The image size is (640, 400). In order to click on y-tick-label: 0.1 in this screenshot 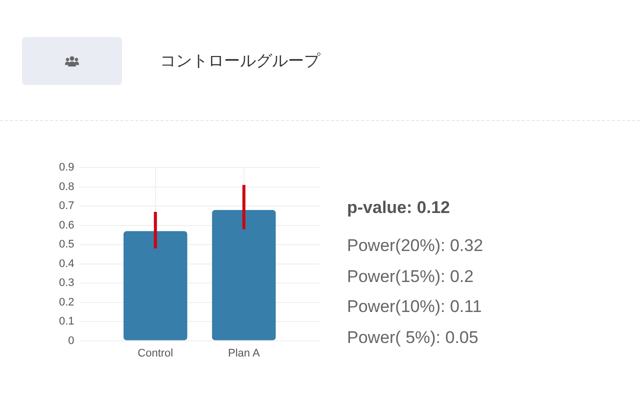, I will do `click(66, 322)`.